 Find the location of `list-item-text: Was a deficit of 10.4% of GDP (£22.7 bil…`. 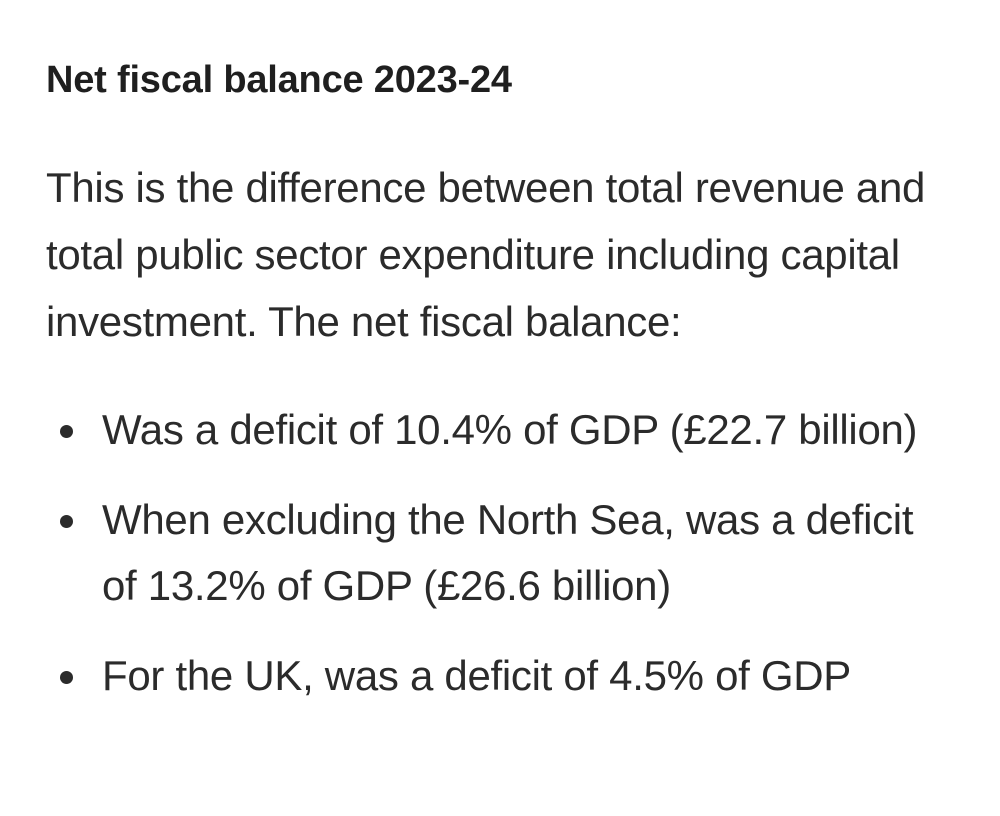

list-item-text: Was a deficit of 10.4% of GDP (£22.7 bil… is located at coordinates (510, 429).